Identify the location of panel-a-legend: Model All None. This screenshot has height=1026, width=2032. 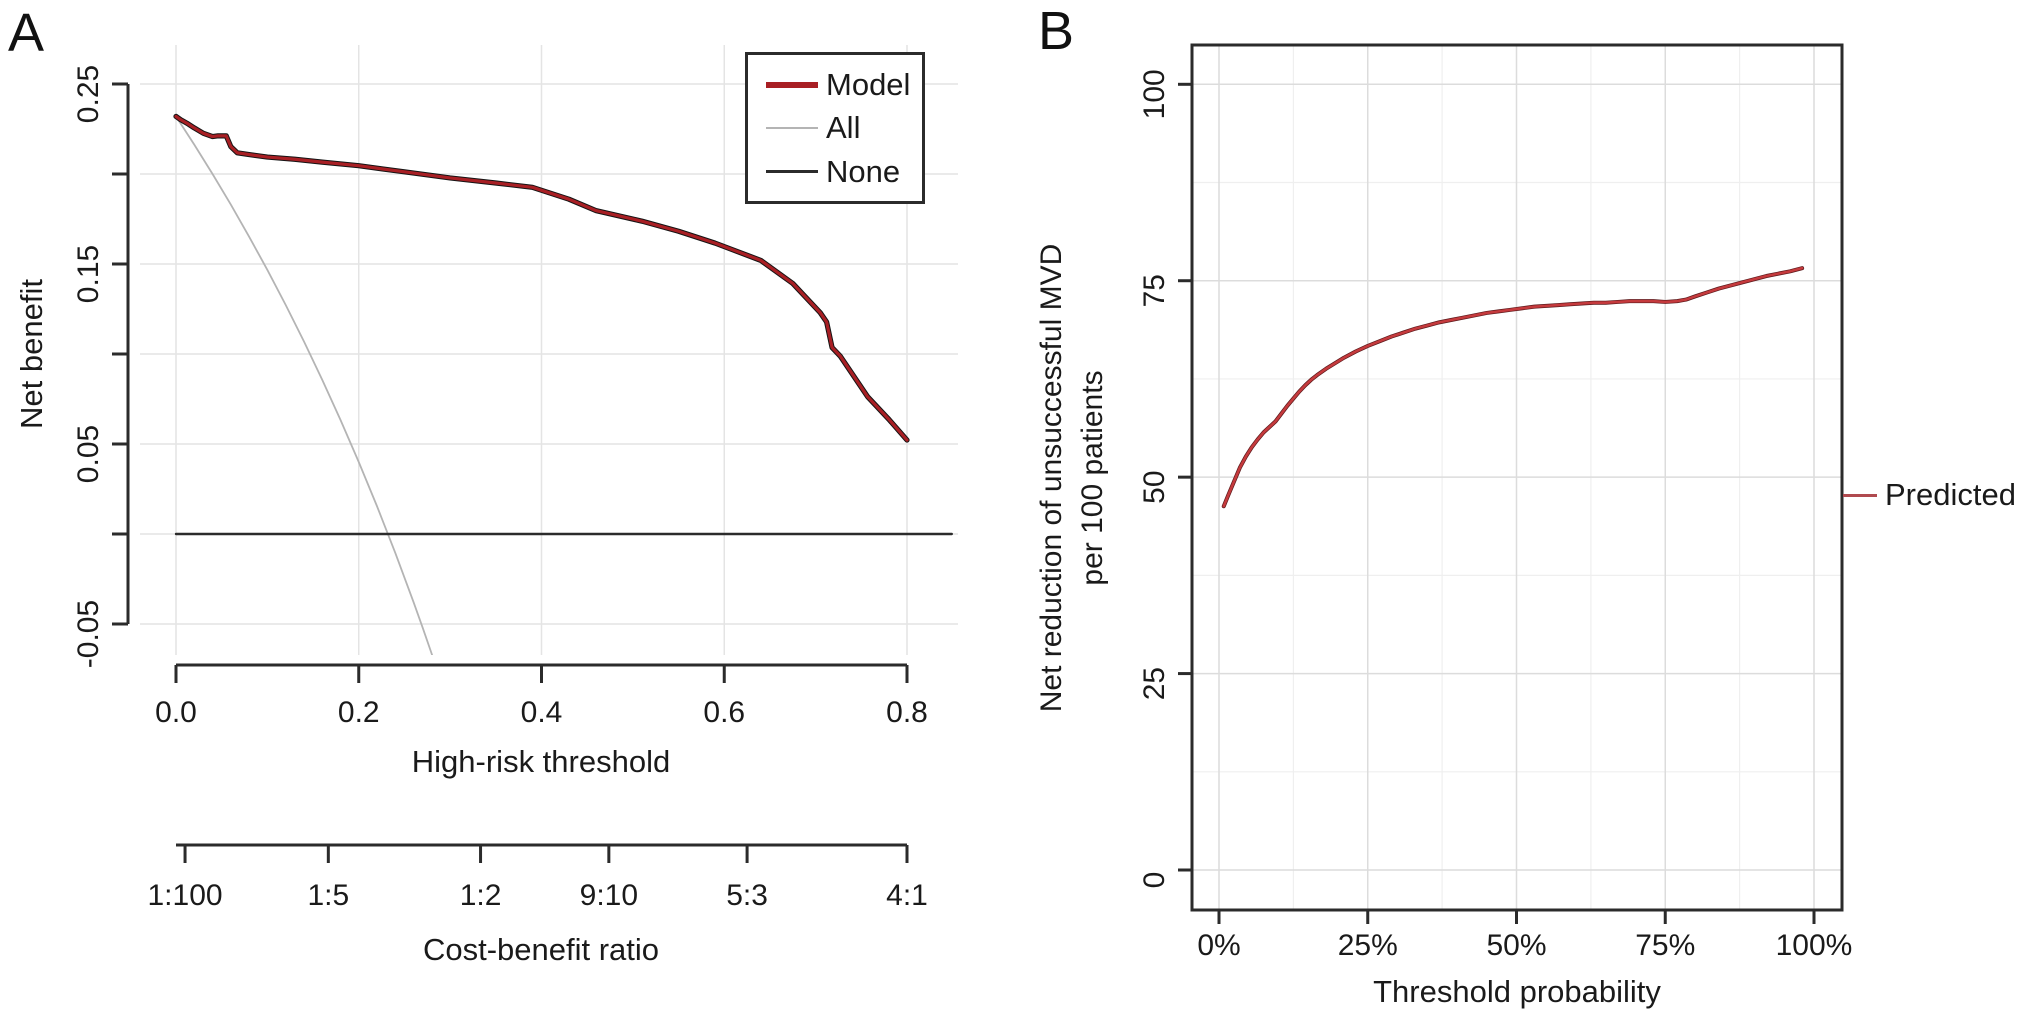
(835, 128).